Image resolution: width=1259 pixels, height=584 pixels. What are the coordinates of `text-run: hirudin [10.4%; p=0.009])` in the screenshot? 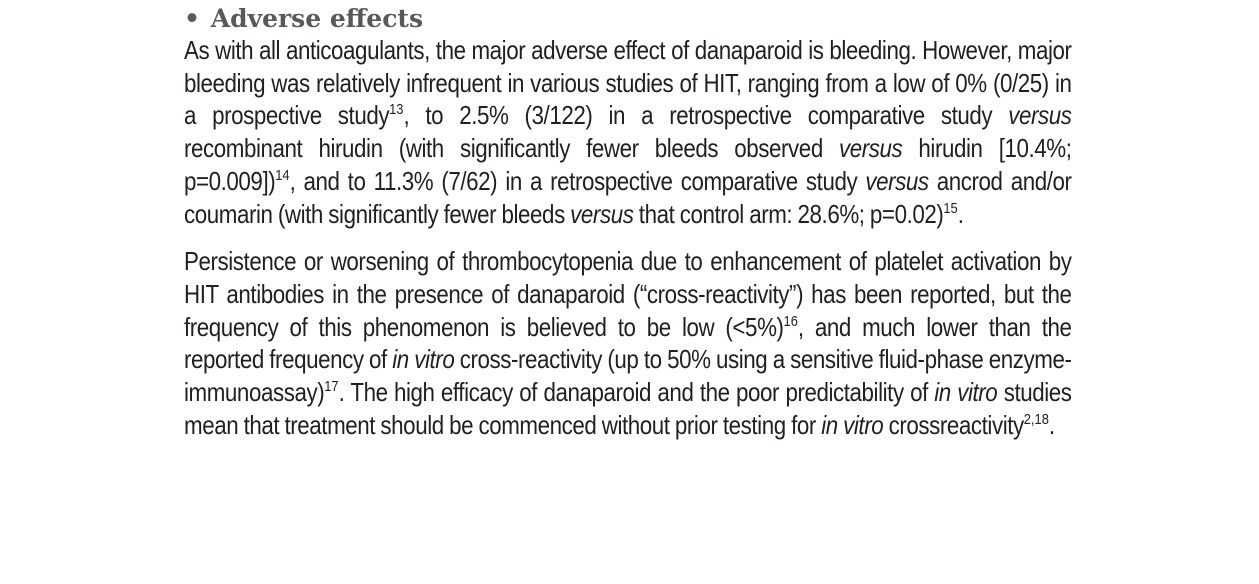 It's located at (628, 164).